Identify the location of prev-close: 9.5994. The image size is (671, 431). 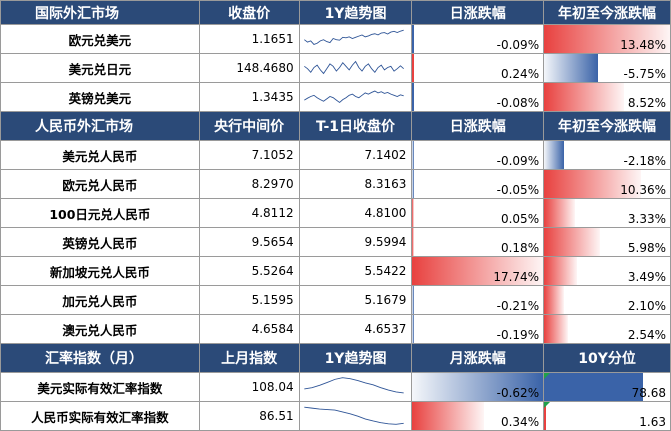
(355, 242).